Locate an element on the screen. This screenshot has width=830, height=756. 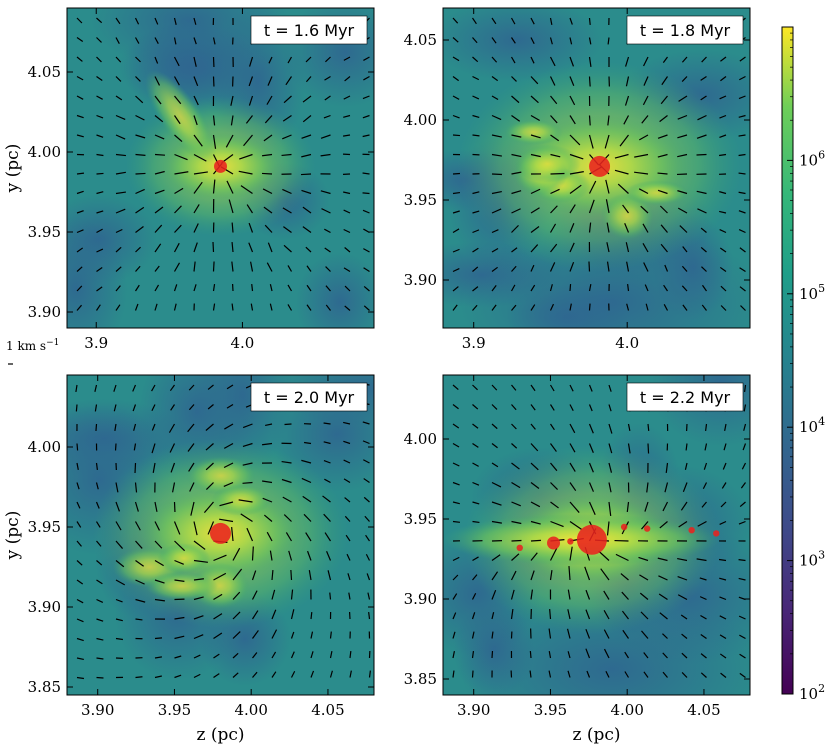
velocity-scale-label: 1 km s−1 is located at coordinates (32, 345).